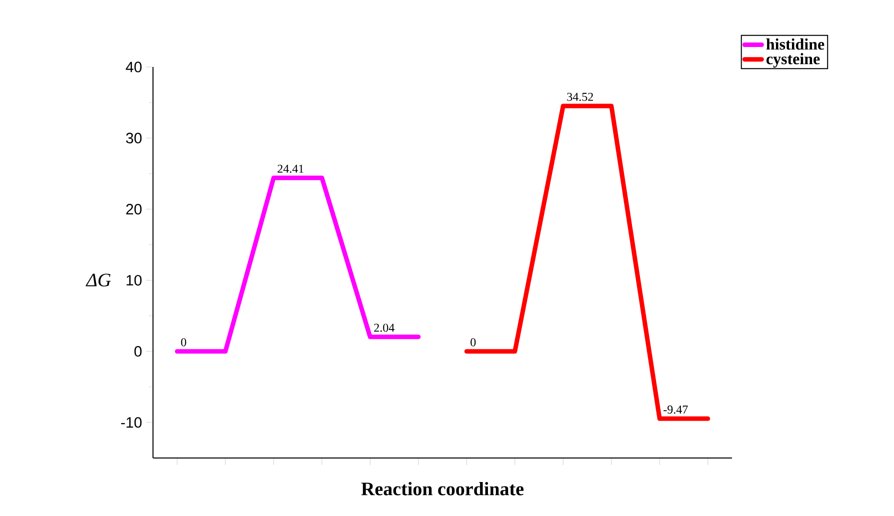 The height and width of the screenshot is (516, 894). What do you see at coordinates (138, 351) in the screenshot?
I see `y-tick-label: 0` at bounding box center [138, 351].